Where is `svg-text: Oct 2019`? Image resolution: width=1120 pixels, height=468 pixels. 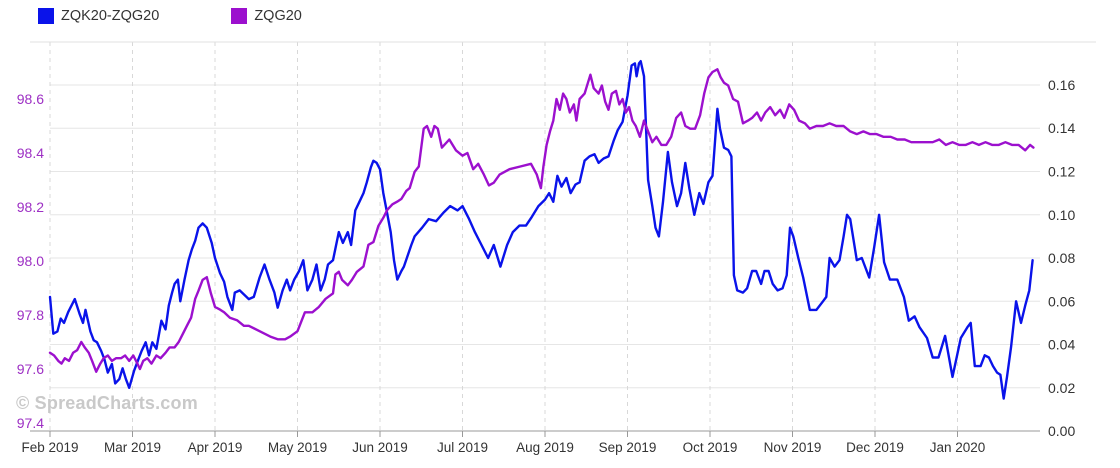 svg-text: Oct 2019 is located at coordinates (710, 447).